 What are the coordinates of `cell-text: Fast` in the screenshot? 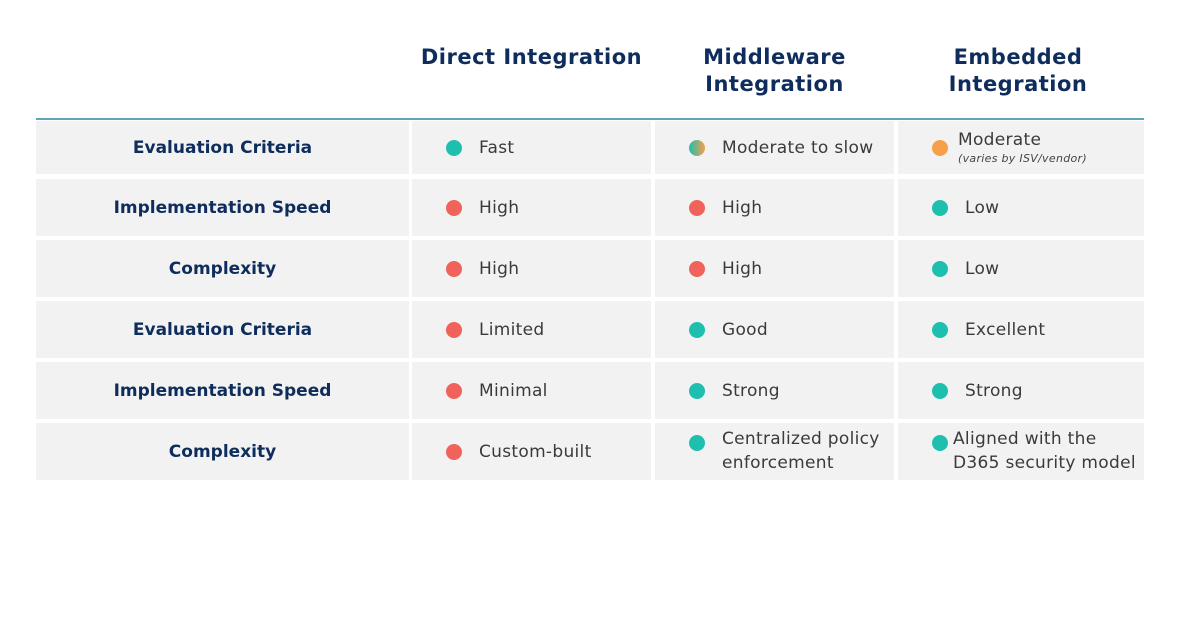 It's located at (497, 147).